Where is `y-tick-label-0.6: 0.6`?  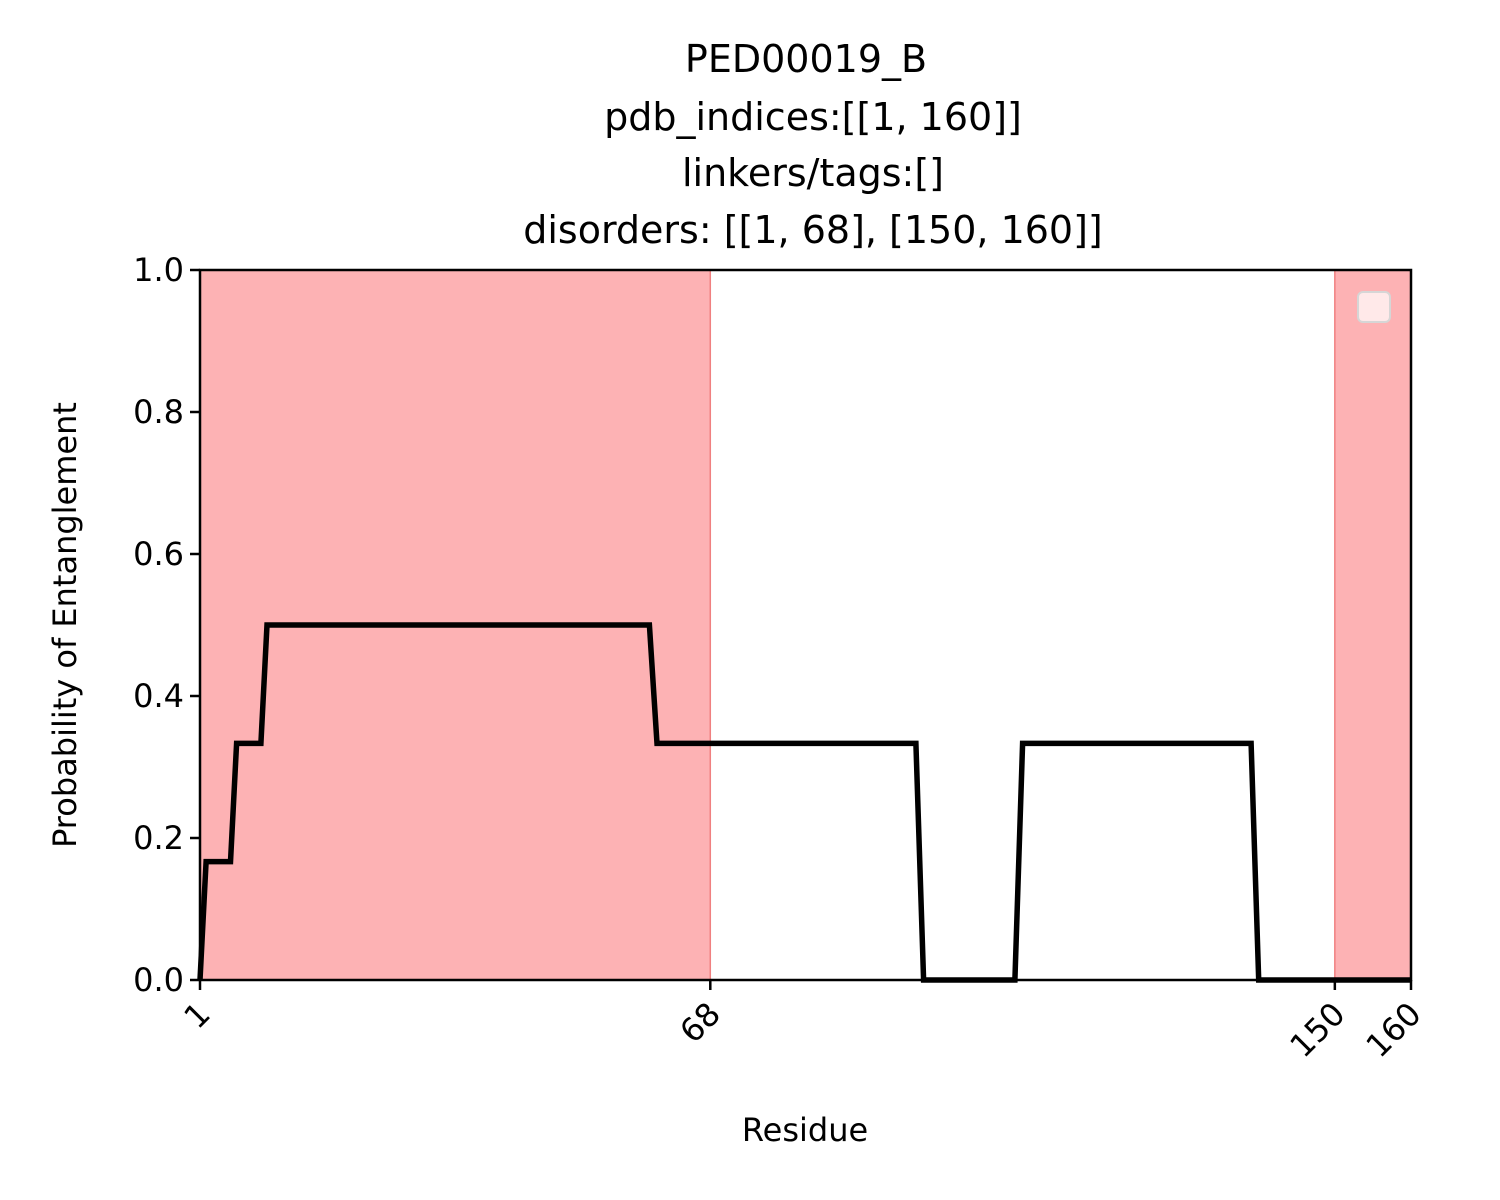
y-tick-label-0.6: 0.6 is located at coordinates (158, 554).